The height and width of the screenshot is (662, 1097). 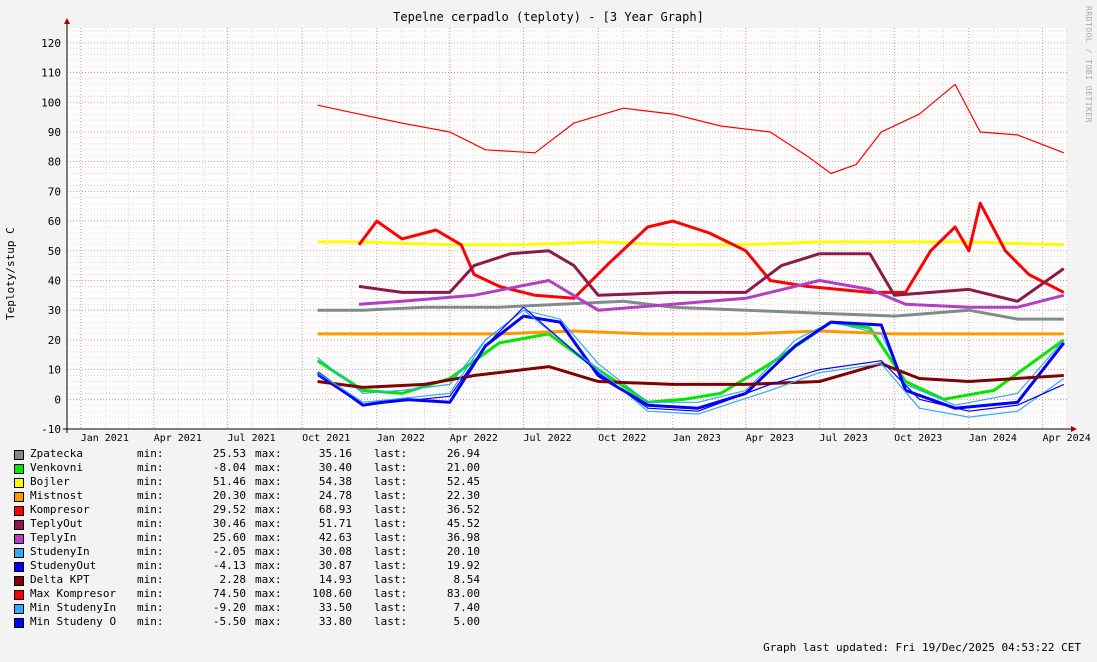 What do you see at coordinates (463, 593) in the screenshot?
I see `legend-last-value: 83.00` at bounding box center [463, 593].